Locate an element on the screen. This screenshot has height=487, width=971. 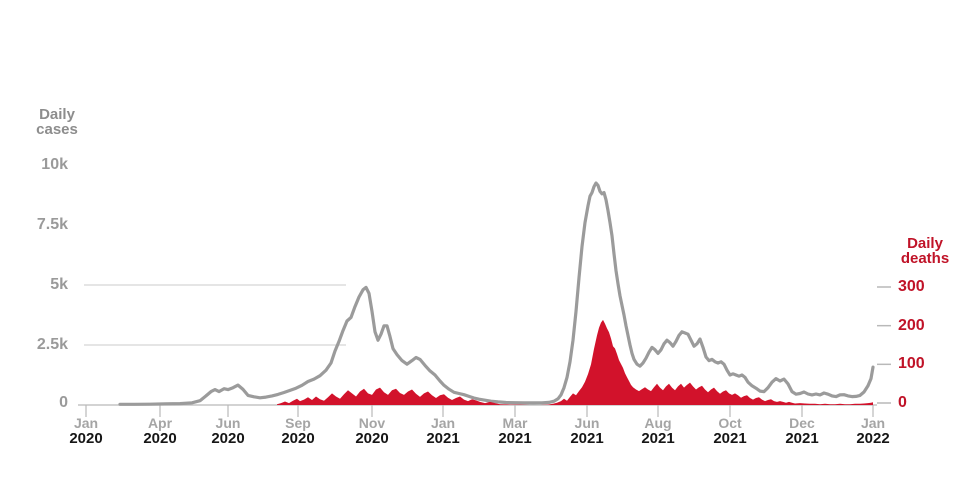
x-label-month: Sep is located at coordinates (298, 423).